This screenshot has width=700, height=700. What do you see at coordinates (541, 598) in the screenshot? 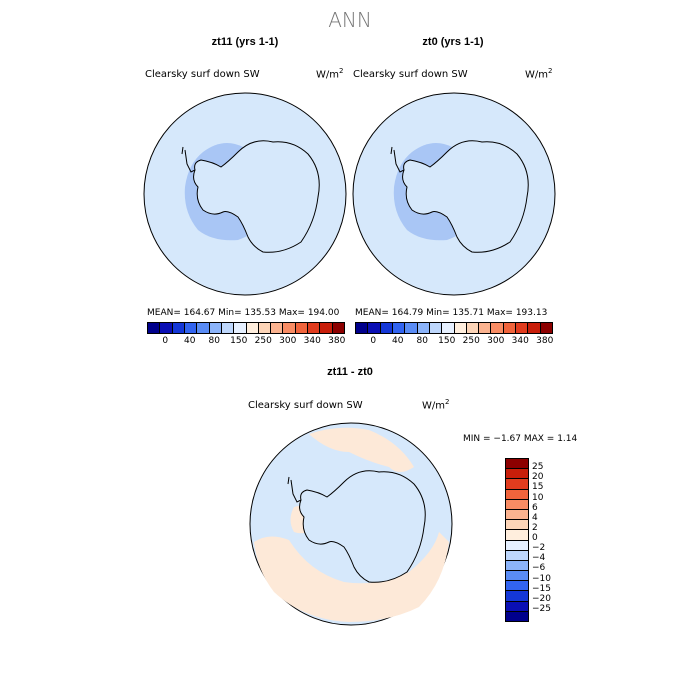
I see `diff-colorbar-label: −20` at bounding box center [541, 598].